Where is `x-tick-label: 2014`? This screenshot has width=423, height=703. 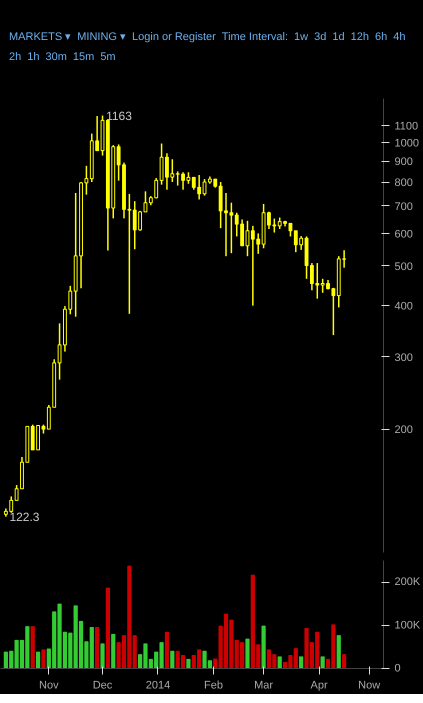 x-tick-label: 2014 is located at coordinates (158, 686).